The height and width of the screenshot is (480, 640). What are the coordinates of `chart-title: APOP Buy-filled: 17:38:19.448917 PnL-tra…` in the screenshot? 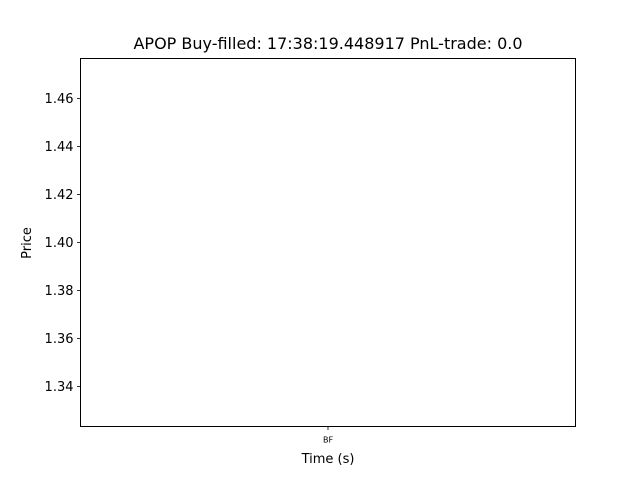 It's located at (327, 43).